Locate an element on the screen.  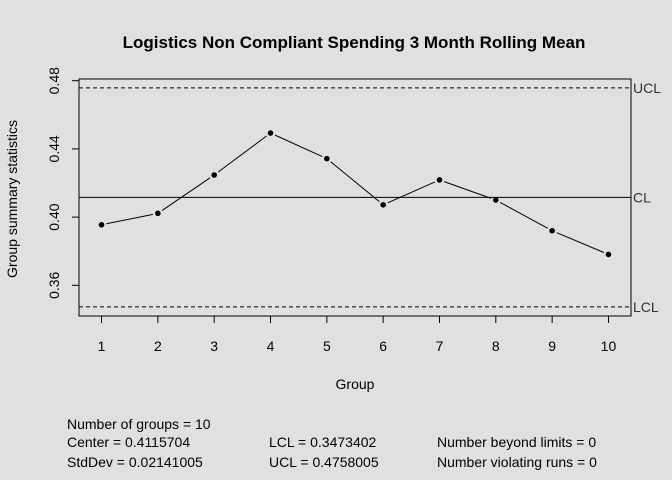
x-tick-label: 1 is located at coordinates (102, 346).